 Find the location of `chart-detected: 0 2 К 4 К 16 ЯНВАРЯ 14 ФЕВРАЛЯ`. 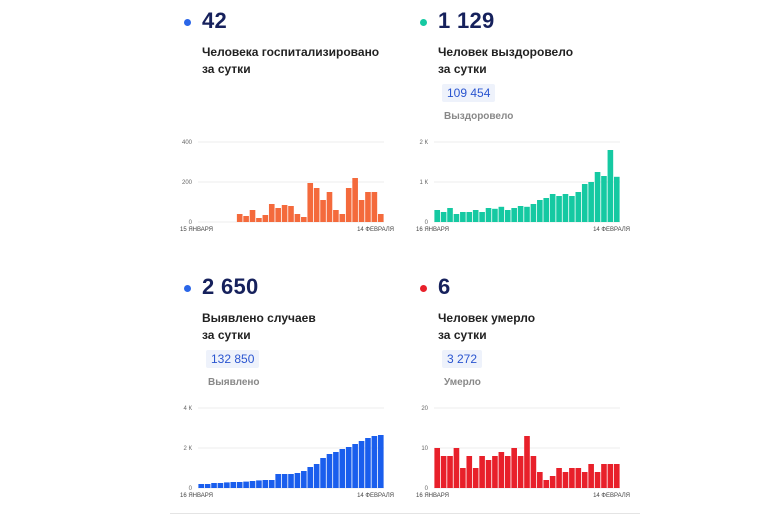

chart-detected: 0 2 К 4 К 16 ЯНВАРЯ 14 ФЕВРАЛЯ is located at coordinates (287, 452).